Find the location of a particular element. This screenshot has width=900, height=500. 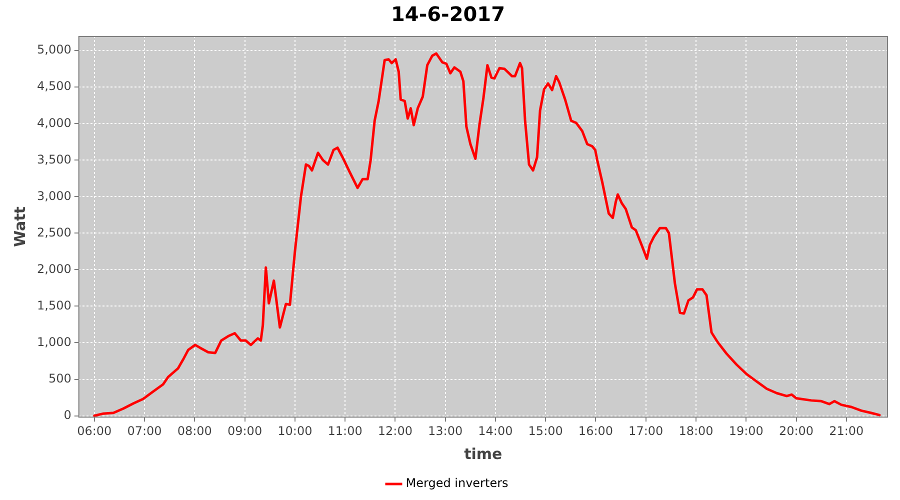

x-tick-label: 09:00 is located at coordinates (245, 431).